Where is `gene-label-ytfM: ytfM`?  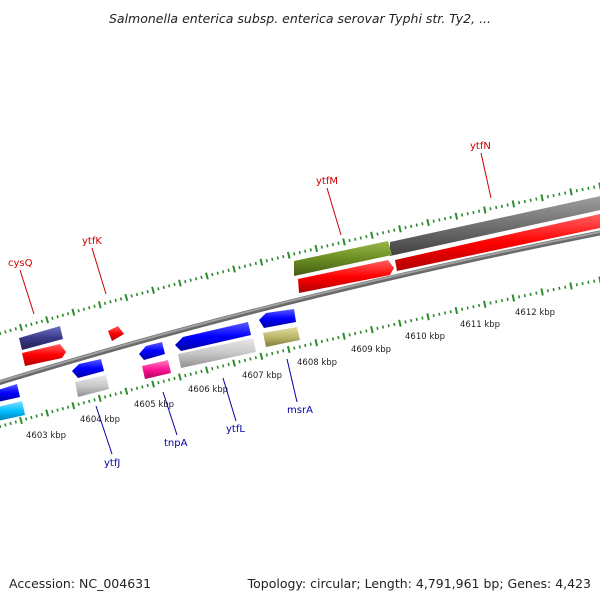 gene-label-ytfM: ytfM is located at coordinates (327, 181).